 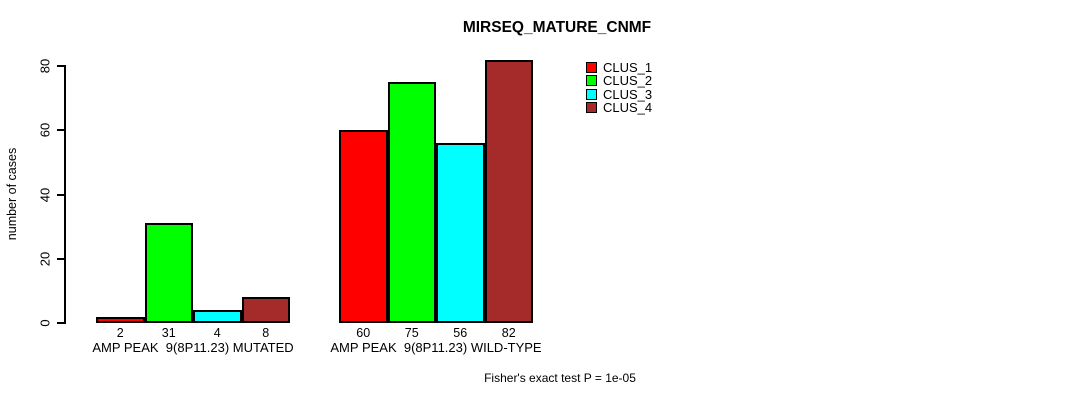 I want to click on legend-row-clus-3: CLUS_3, so click(x=619, y=94).